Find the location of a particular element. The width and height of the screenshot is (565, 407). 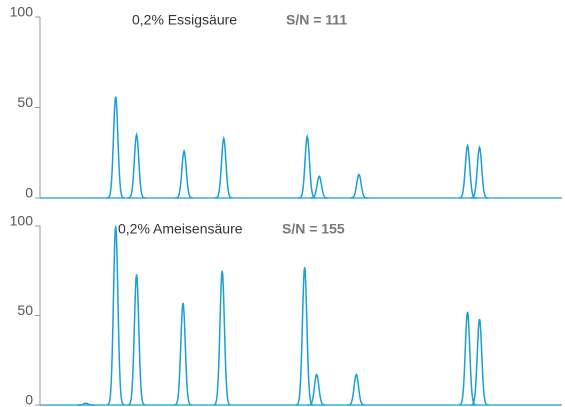

annotation: S/N = 111 is located at coordinates (316, 20).